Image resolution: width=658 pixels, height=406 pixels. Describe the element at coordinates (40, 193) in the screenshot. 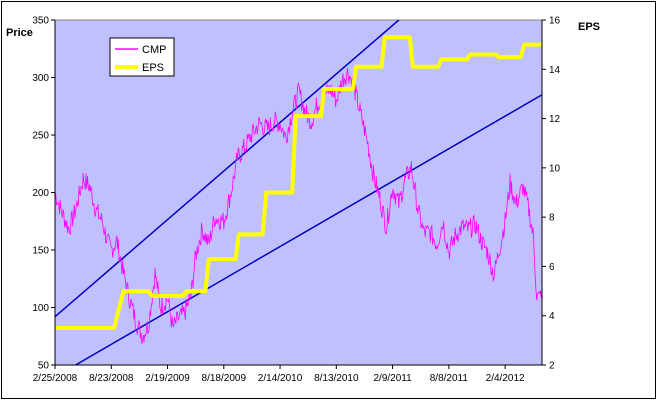

I see `left-tick-label: 200` at that location.